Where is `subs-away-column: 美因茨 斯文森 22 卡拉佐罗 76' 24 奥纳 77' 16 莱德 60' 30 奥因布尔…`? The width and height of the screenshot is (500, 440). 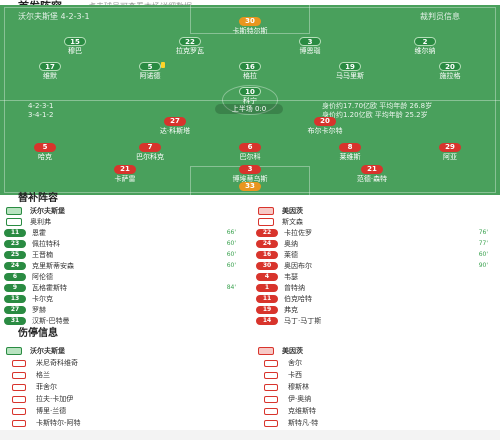 subs-away-column: 美因茨 斯文森 22 卡拉佐罗 76' 24 奥纳 77' 16 莱德 60' 30 奥因布尔… is located at coordinates (376, 265).